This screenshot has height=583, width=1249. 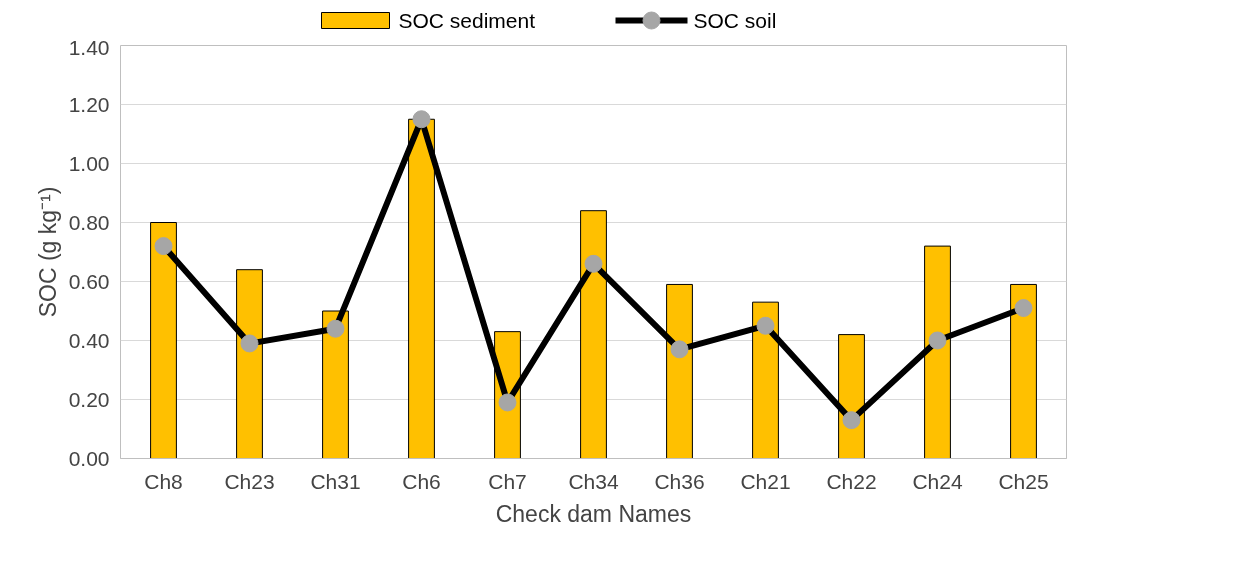 I want to click on x-tick-label: Ch23, so click(x=249, y=481).